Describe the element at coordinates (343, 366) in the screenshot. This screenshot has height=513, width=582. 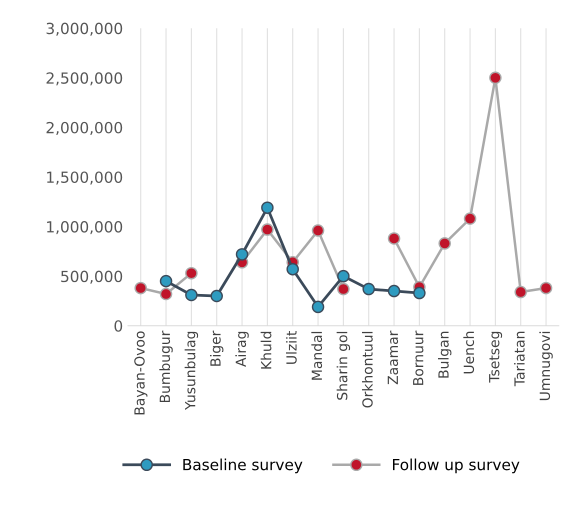
I see `x-tick-label: Sharin gol` at that location.